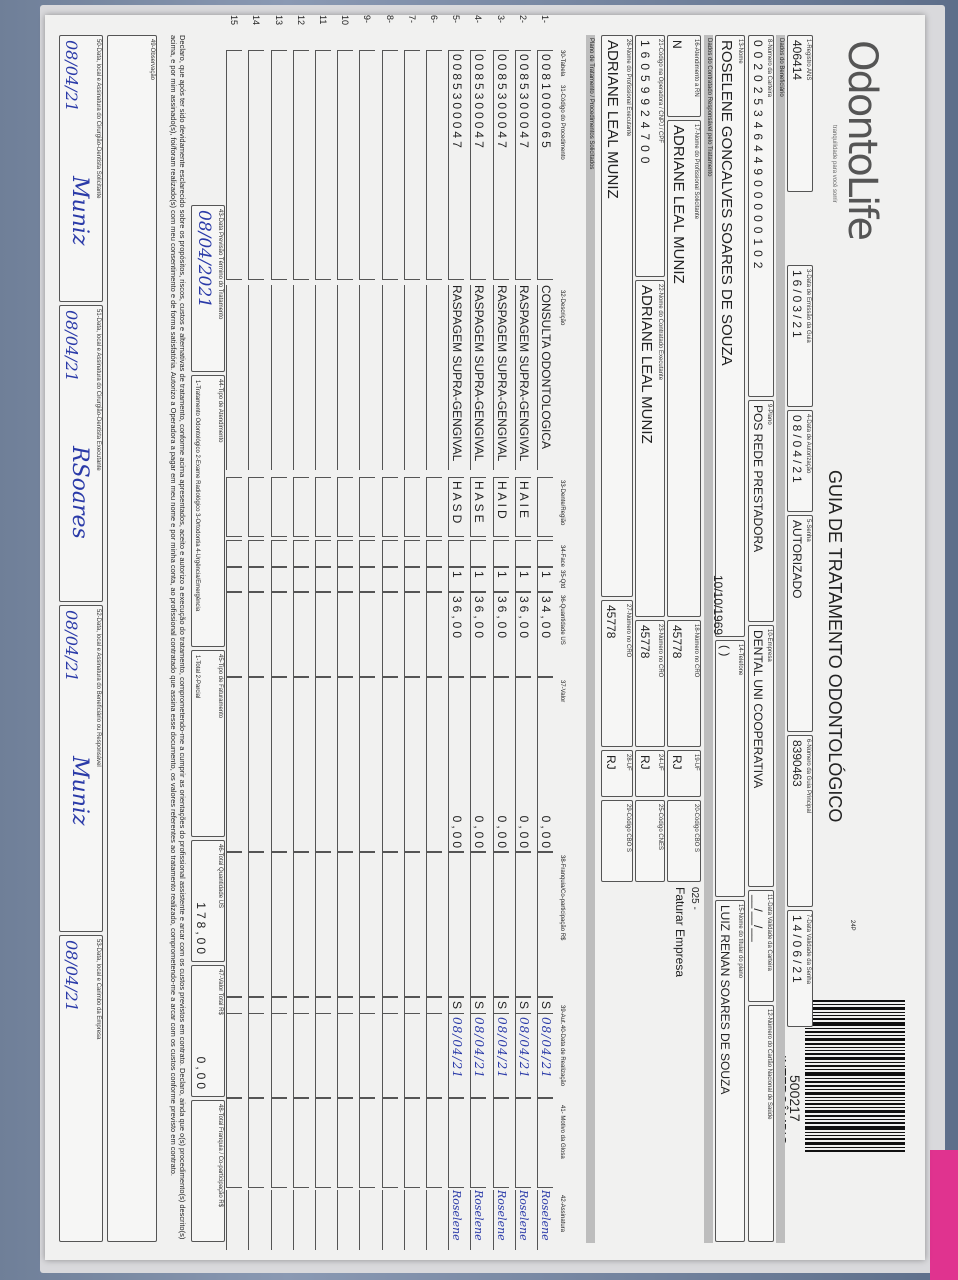 This screenshot has height=1280, width=958. What do you see at coordinates (478, 634) in the screenshot?
I see `quantity-us: 36,00` at bounding box center [478, 634].